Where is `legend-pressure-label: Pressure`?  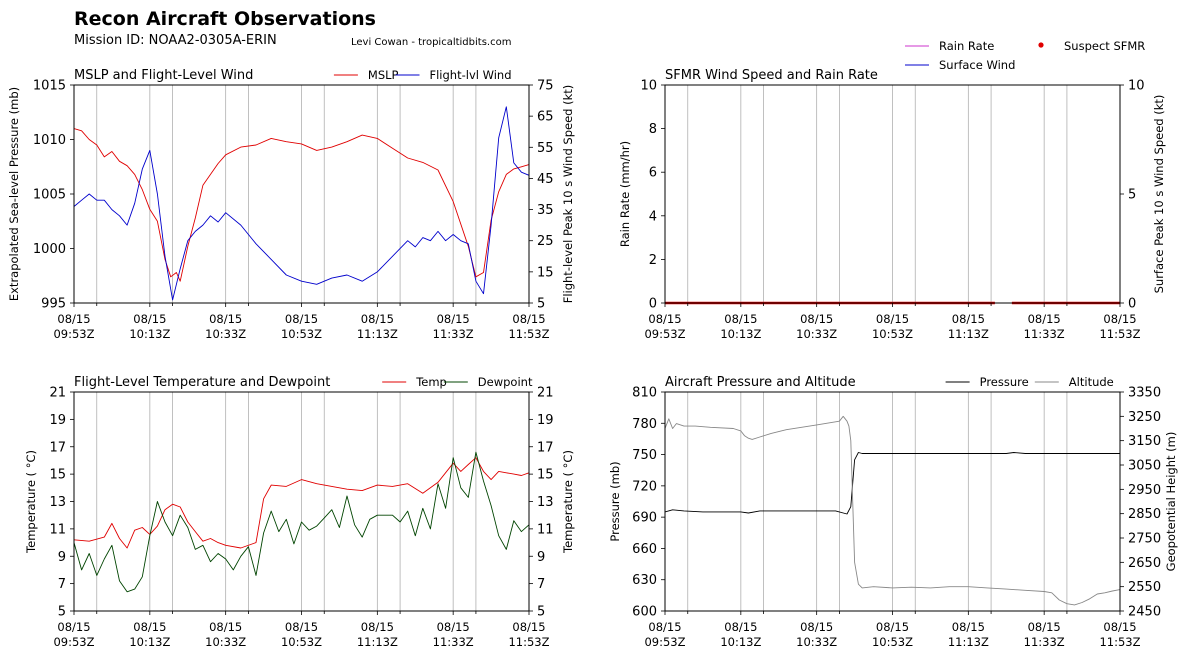
legend-pressure-label: Pressure is located at coordinates (1004, 382).